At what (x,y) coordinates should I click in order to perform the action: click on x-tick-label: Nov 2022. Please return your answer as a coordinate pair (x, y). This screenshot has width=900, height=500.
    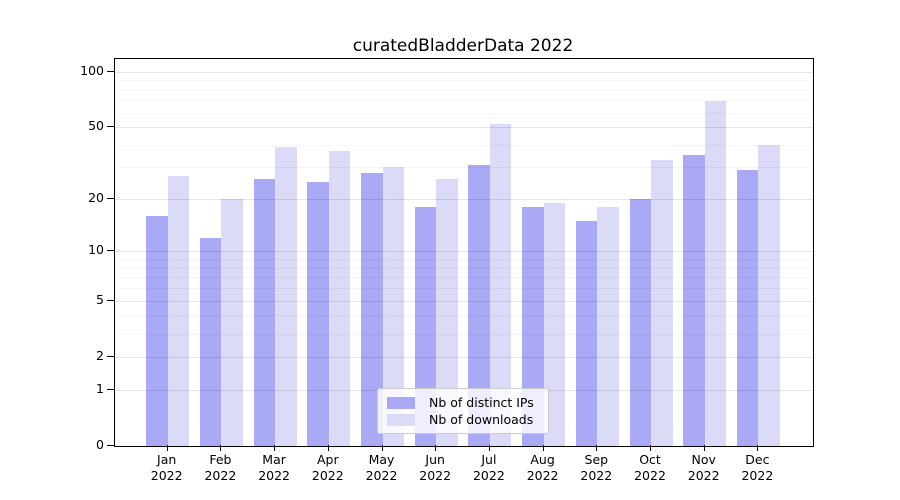
    Looking at the image, I should click on (703, 467).